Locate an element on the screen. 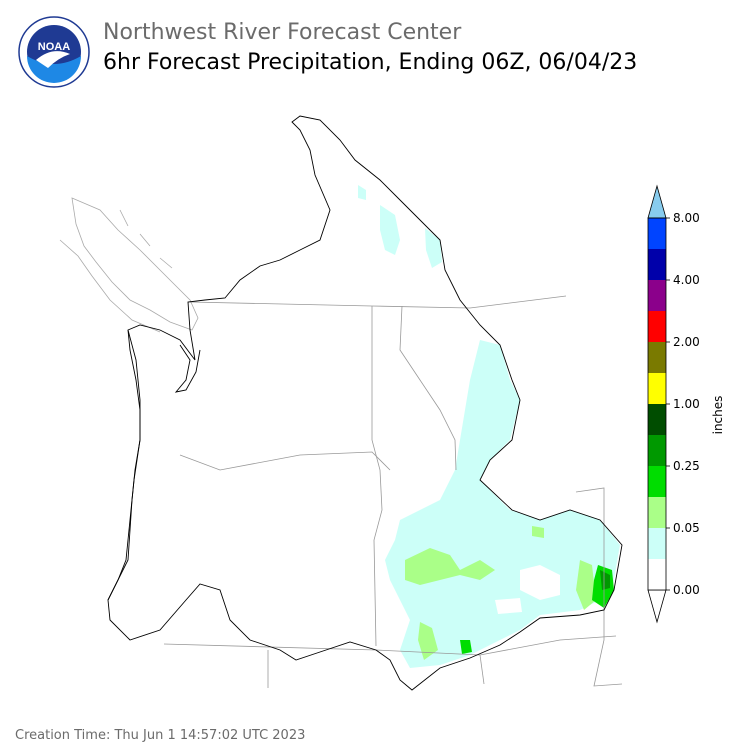  colorbar-swatches is located at coordinates (657, 404).